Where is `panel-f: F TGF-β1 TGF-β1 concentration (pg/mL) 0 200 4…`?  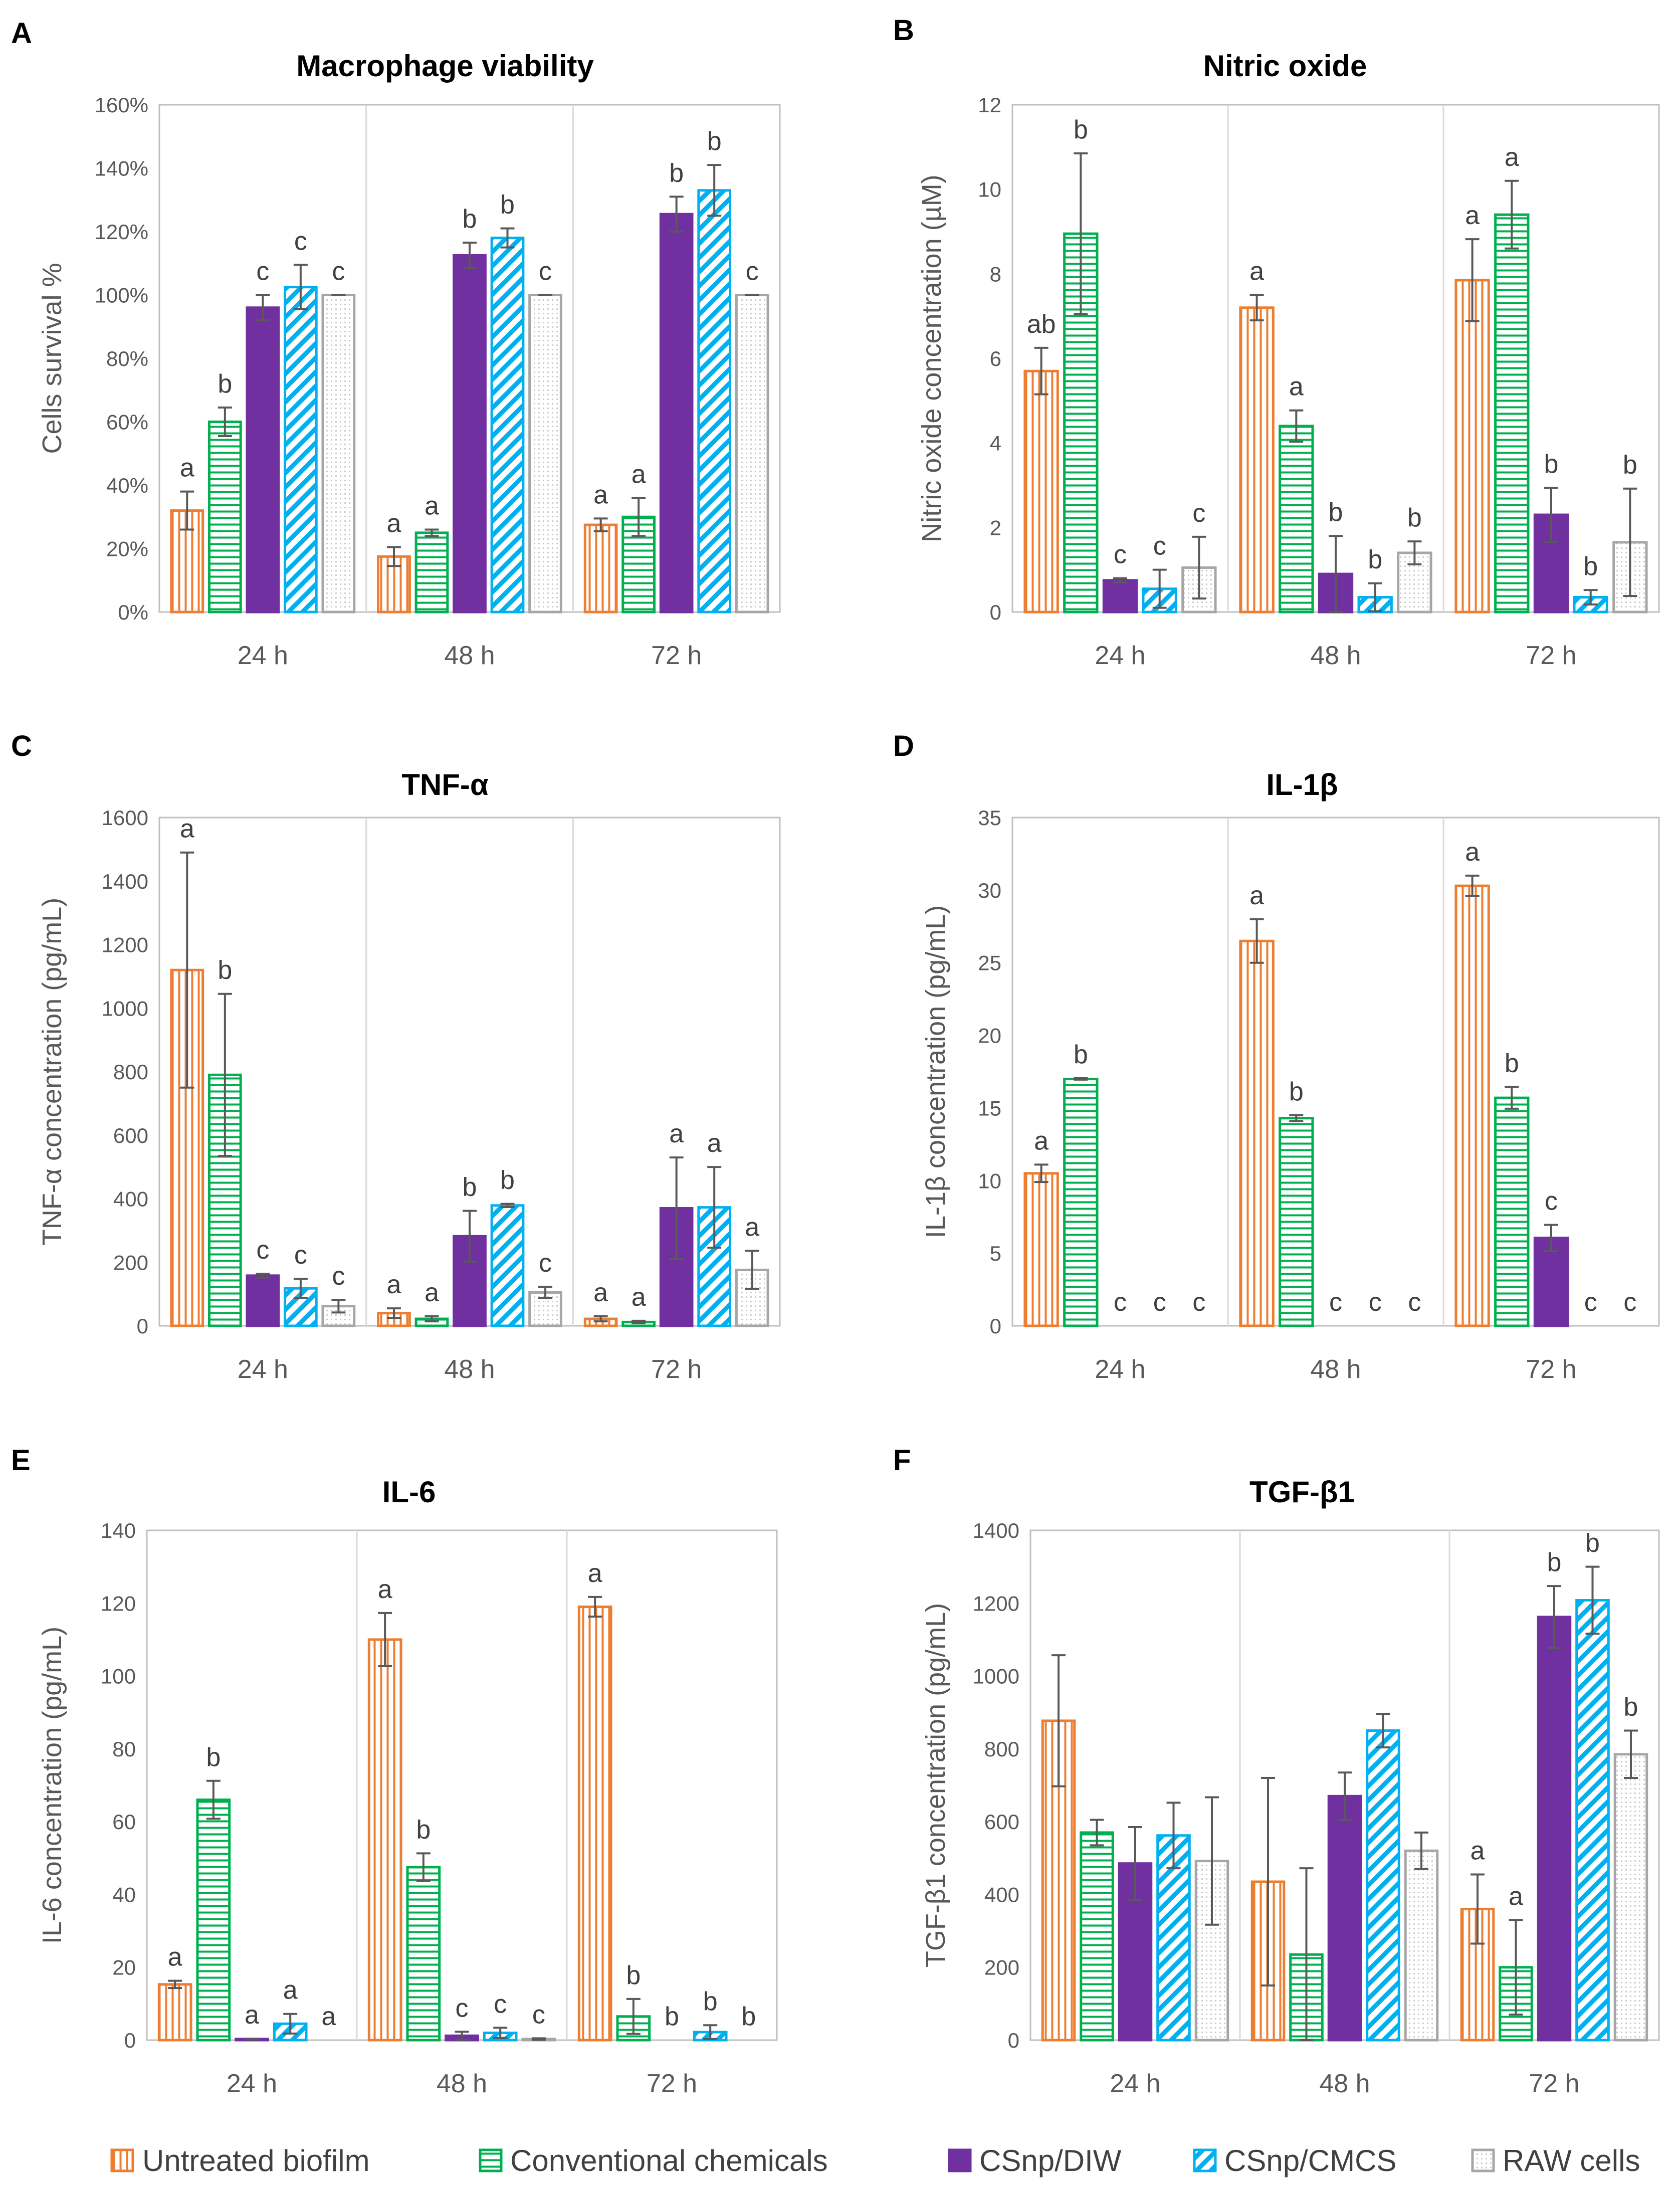 panel-f: F TGF-β1 TGF-β1 concentration (pg/mL) 0 200 4… is located at coordinates (1276, 1771).